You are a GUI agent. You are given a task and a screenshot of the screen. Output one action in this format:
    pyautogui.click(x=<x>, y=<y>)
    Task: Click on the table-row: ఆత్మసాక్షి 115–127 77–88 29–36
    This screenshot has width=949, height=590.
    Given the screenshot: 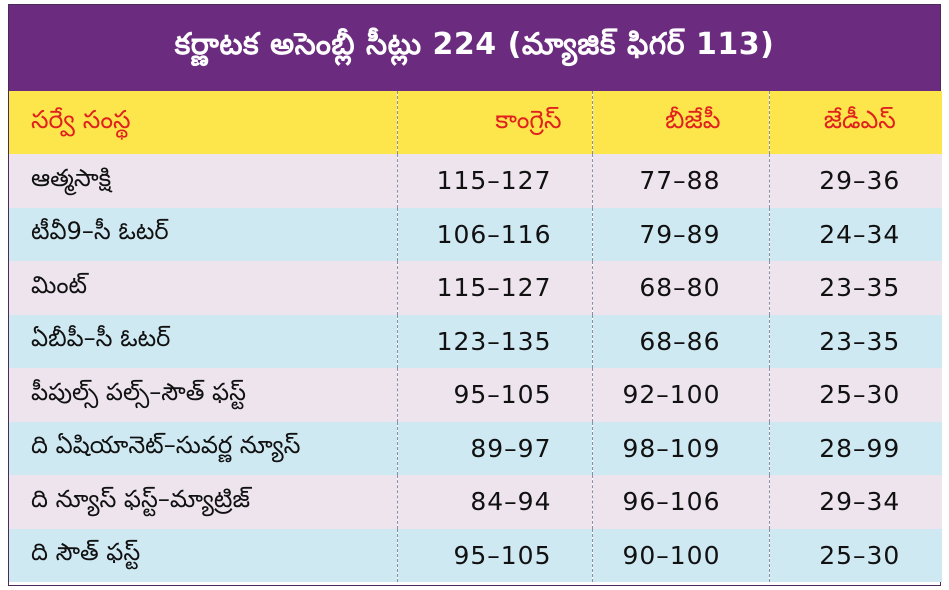 What is the action you would take?
    pyautogui.click(x=475, y=181)
    